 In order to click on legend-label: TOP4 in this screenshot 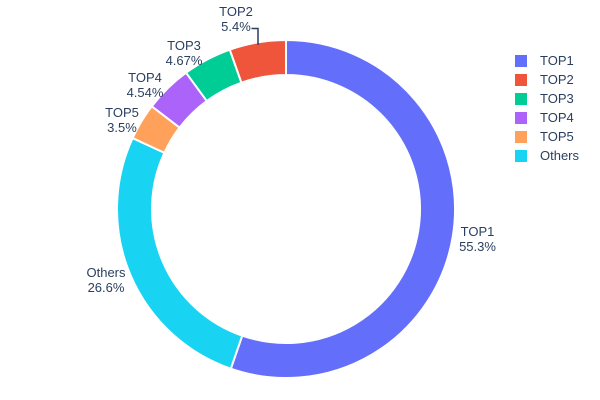, I will do `click(557, 117)`.